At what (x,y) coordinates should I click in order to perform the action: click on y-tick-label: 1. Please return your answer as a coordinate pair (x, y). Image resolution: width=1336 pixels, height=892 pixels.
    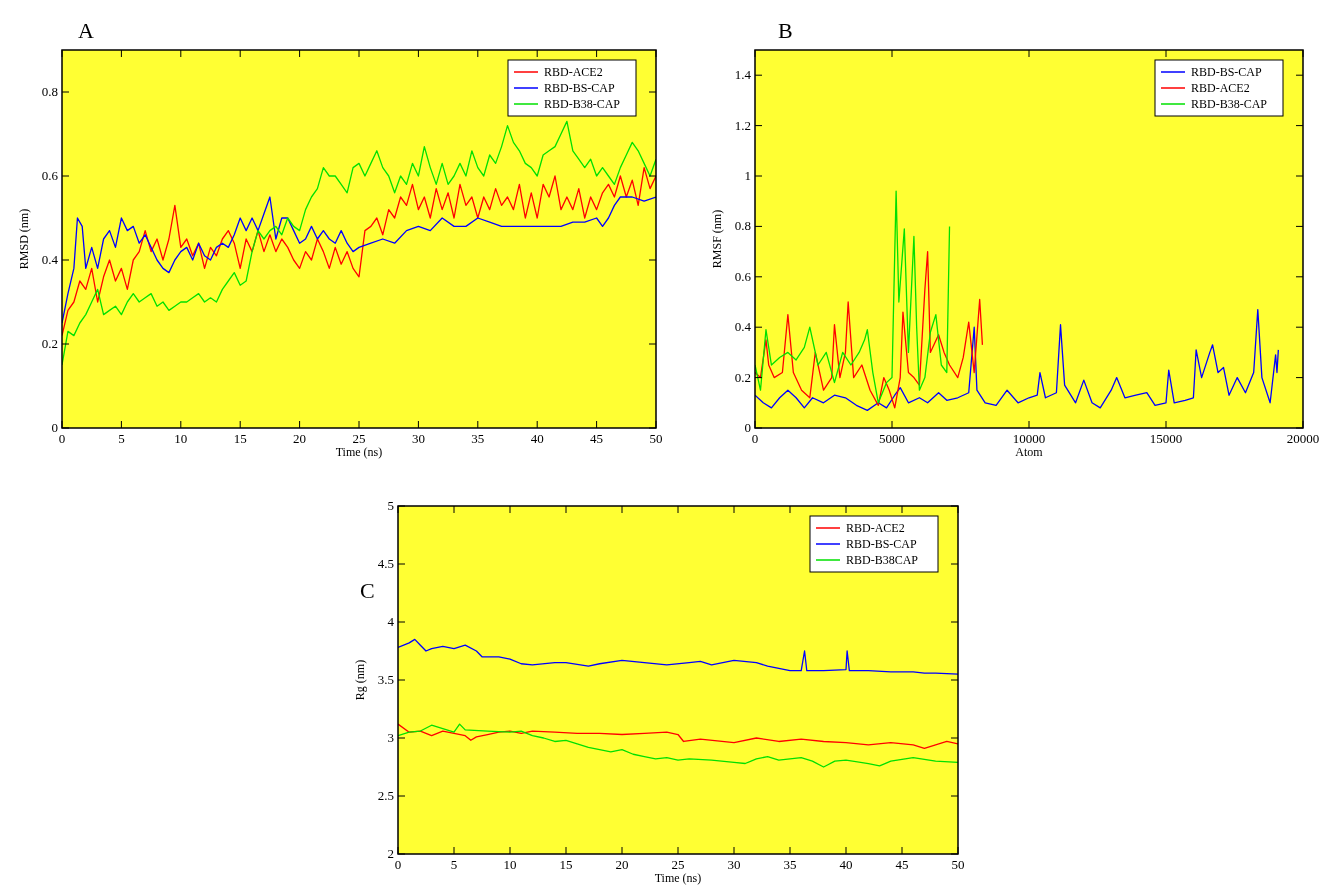
    Looking at the image, I should click on (747, 175).